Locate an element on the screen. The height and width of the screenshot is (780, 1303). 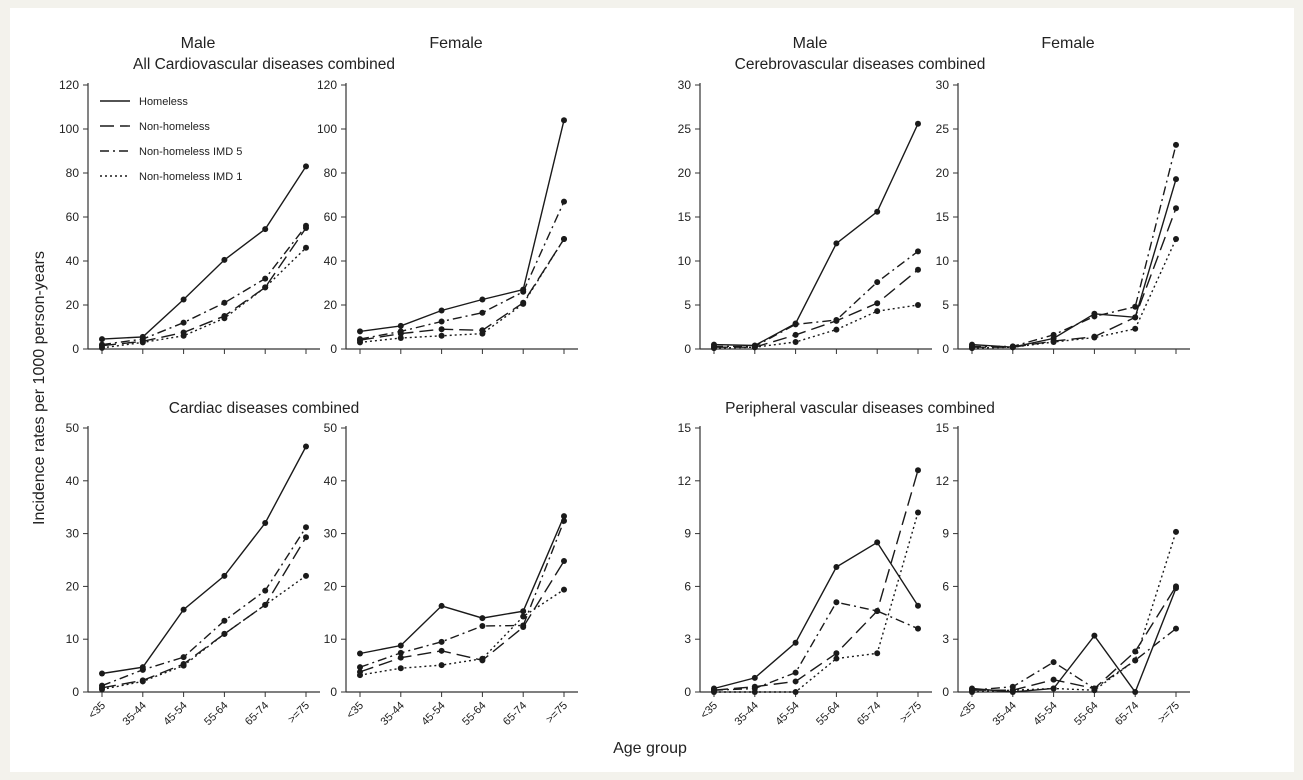
legend-label: Non-homeless is located at coordinates (174, 127).